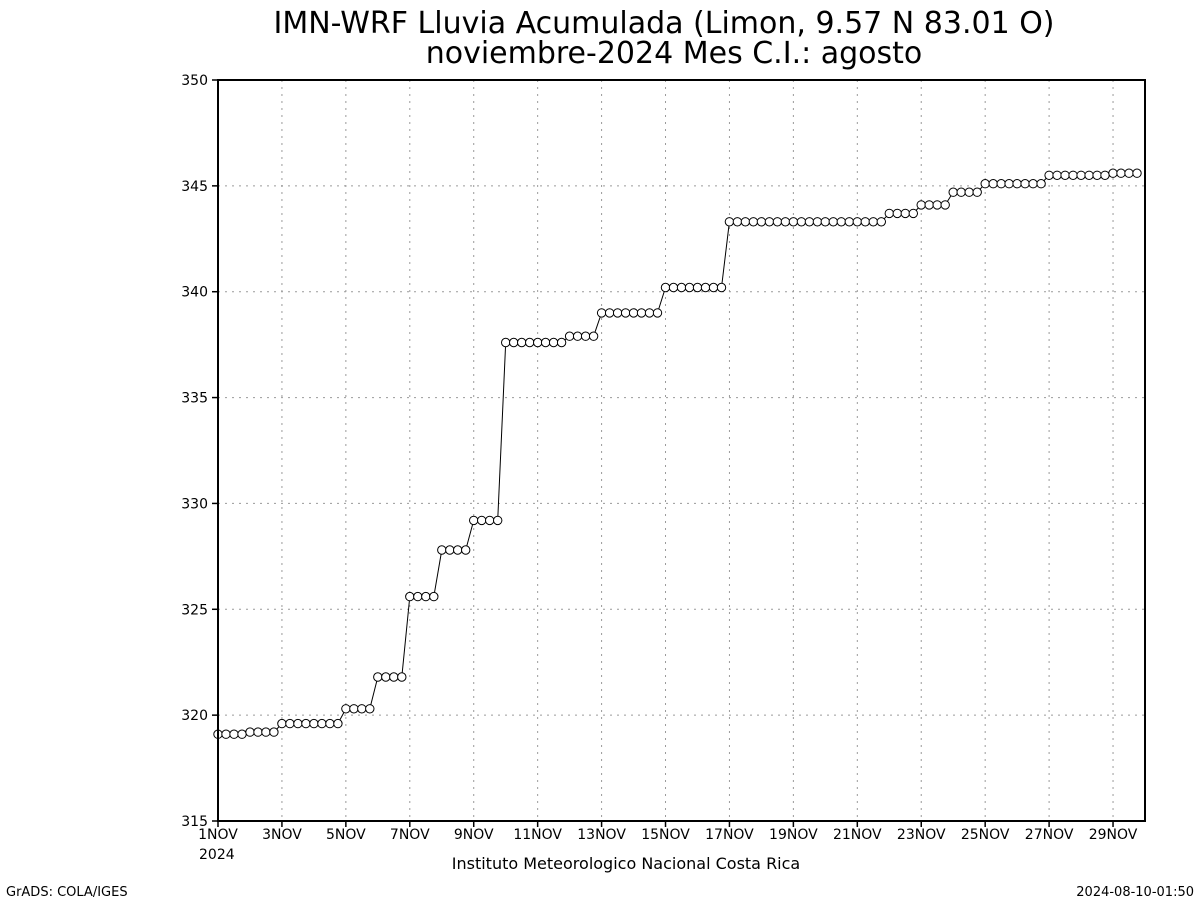 The height and width of the screenshot is (905, 1200). I want to click on x-tick-label: 27NOV, so click(1049, 835).